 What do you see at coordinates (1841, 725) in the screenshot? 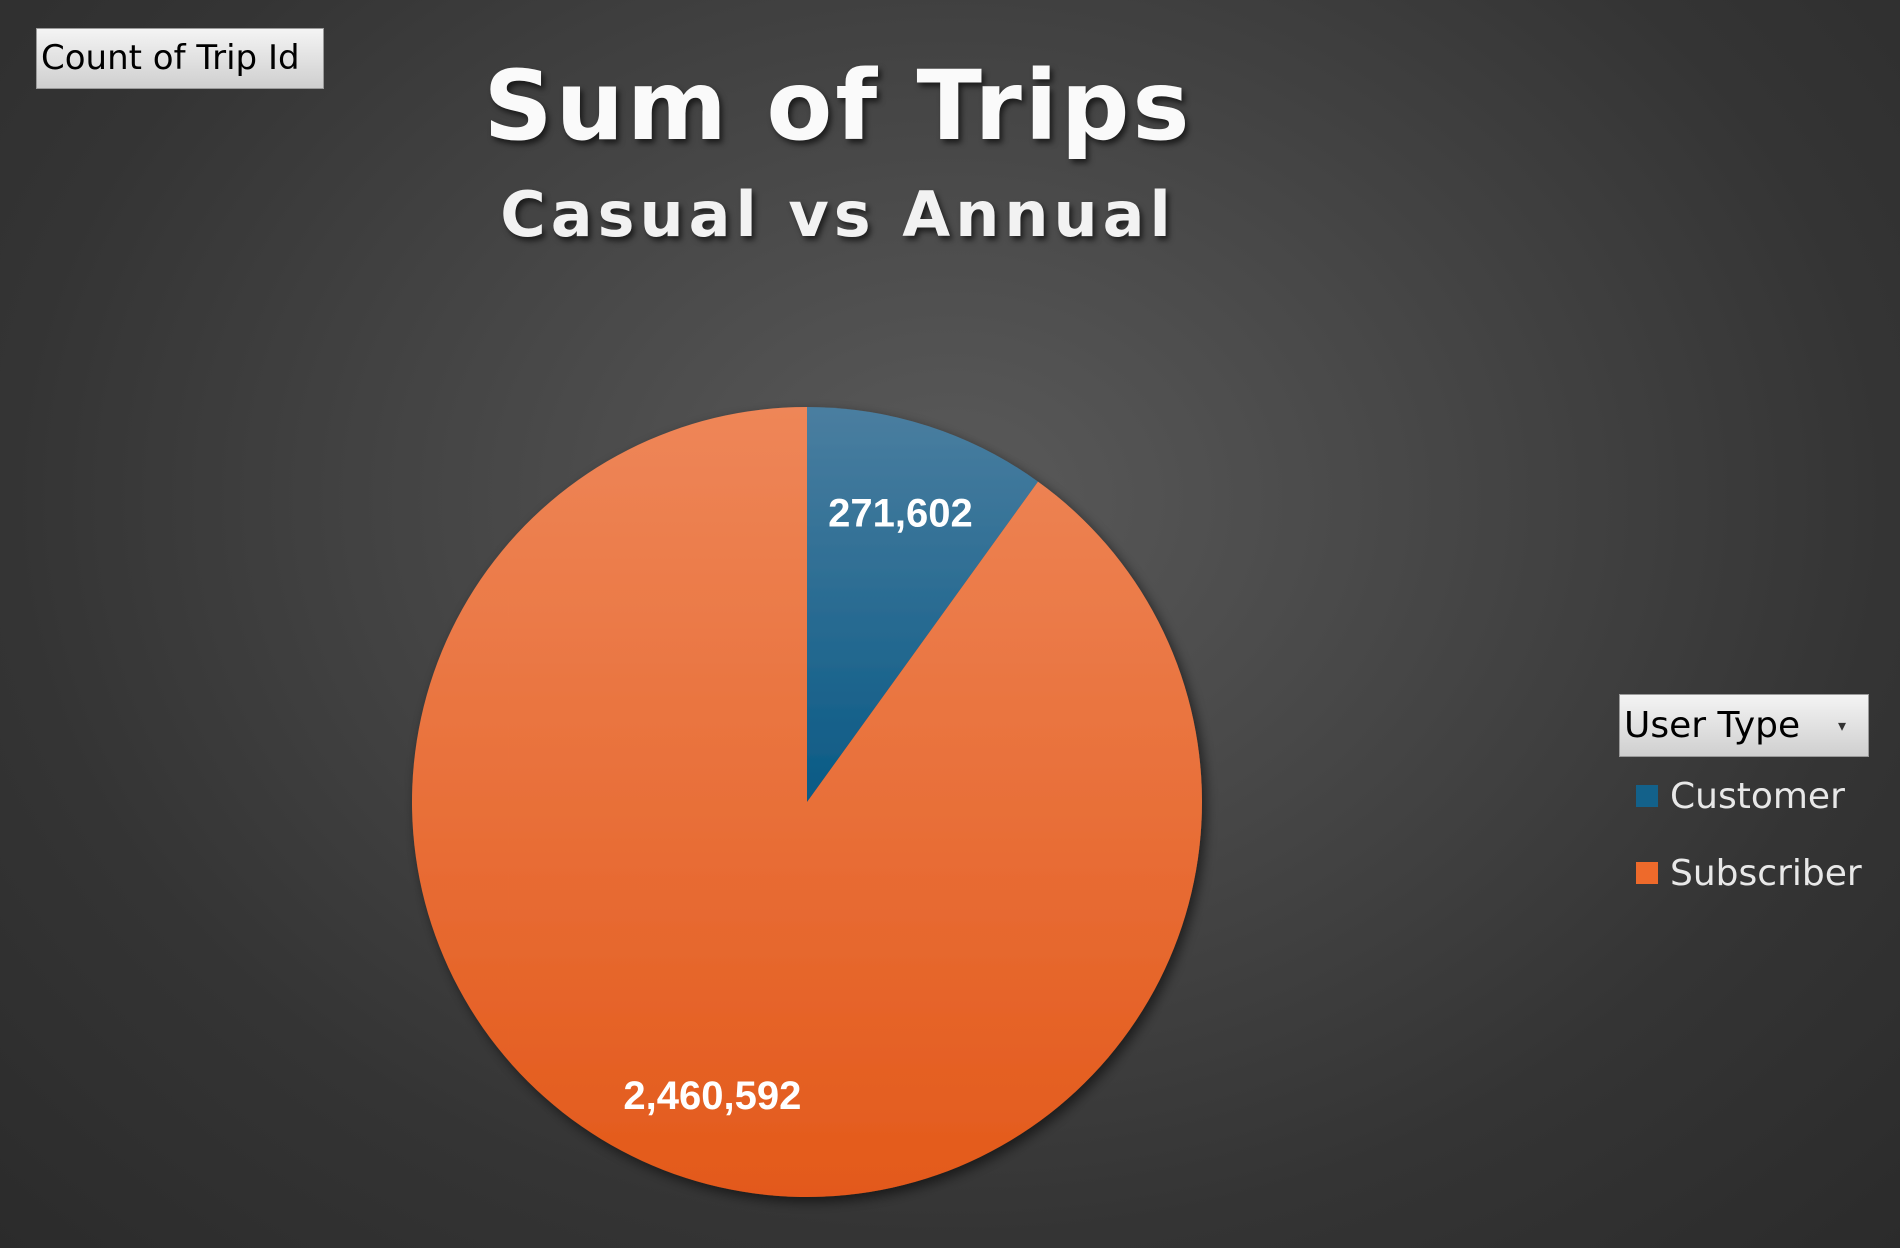
I see `dropdown-arrow-icon: ▾` at bounding box center [1841, 725].